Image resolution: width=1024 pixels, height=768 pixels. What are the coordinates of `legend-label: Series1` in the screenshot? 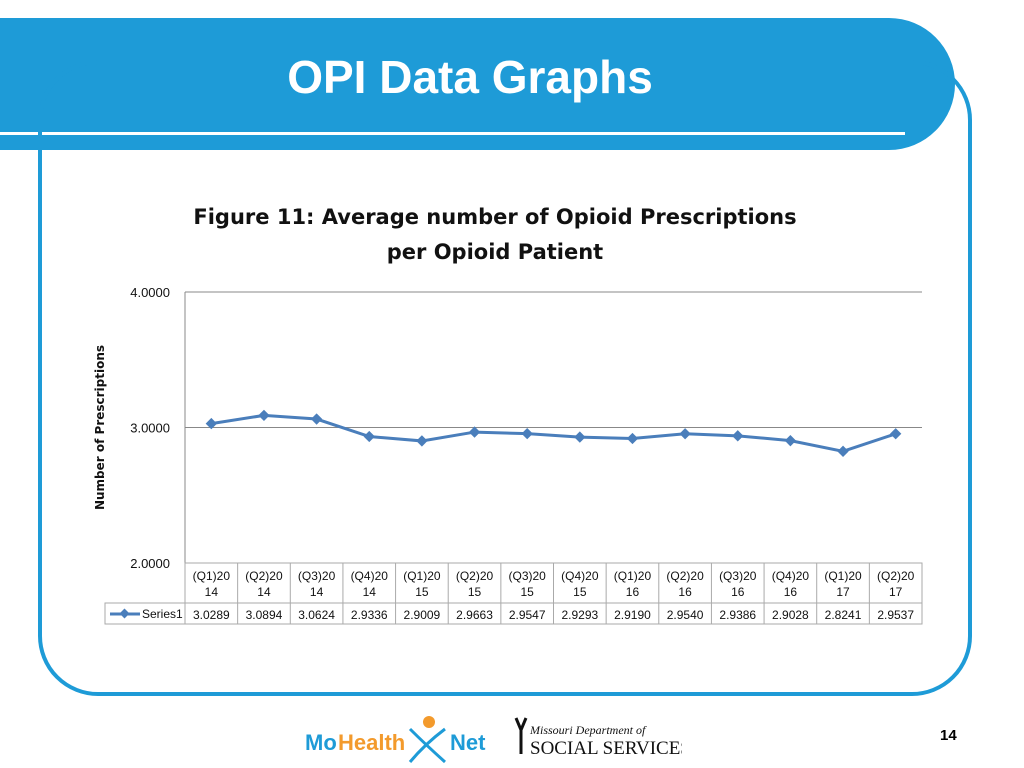 It's located at (162, 614).